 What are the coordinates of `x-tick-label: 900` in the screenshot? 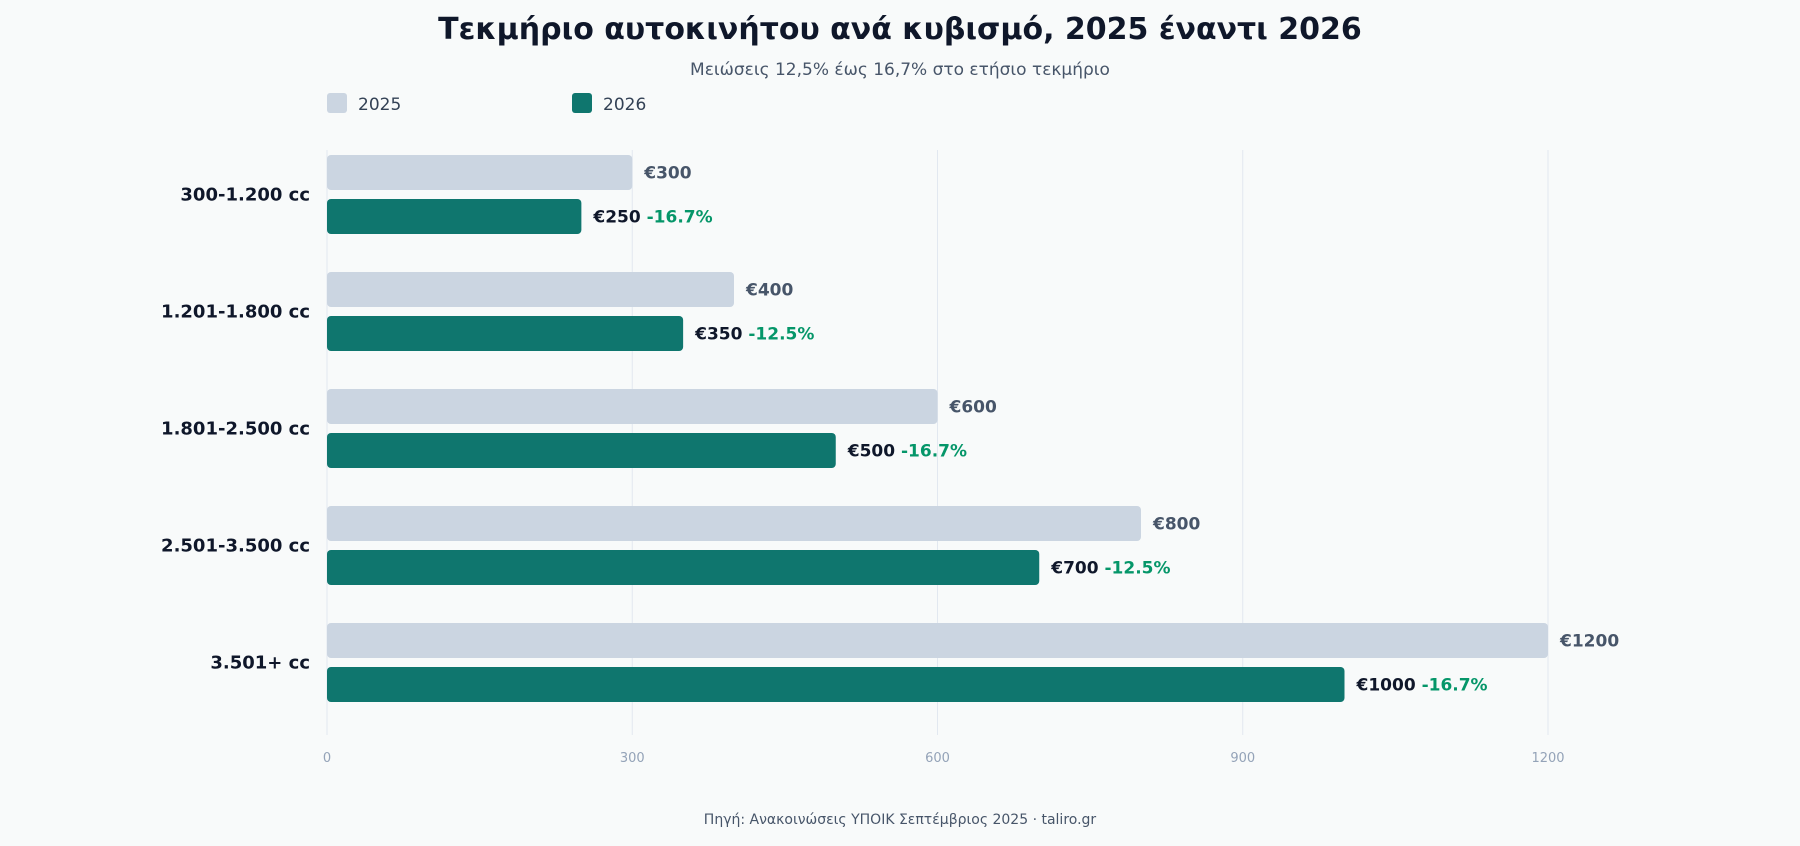 It's located at (1242, 758).